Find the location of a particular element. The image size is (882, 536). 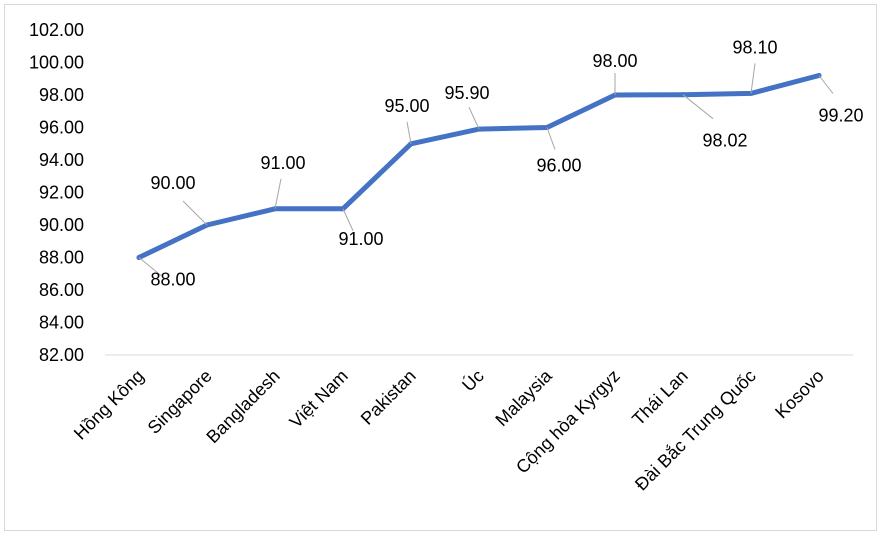

data-label: 98.10 is located at coordinates (754, 47).